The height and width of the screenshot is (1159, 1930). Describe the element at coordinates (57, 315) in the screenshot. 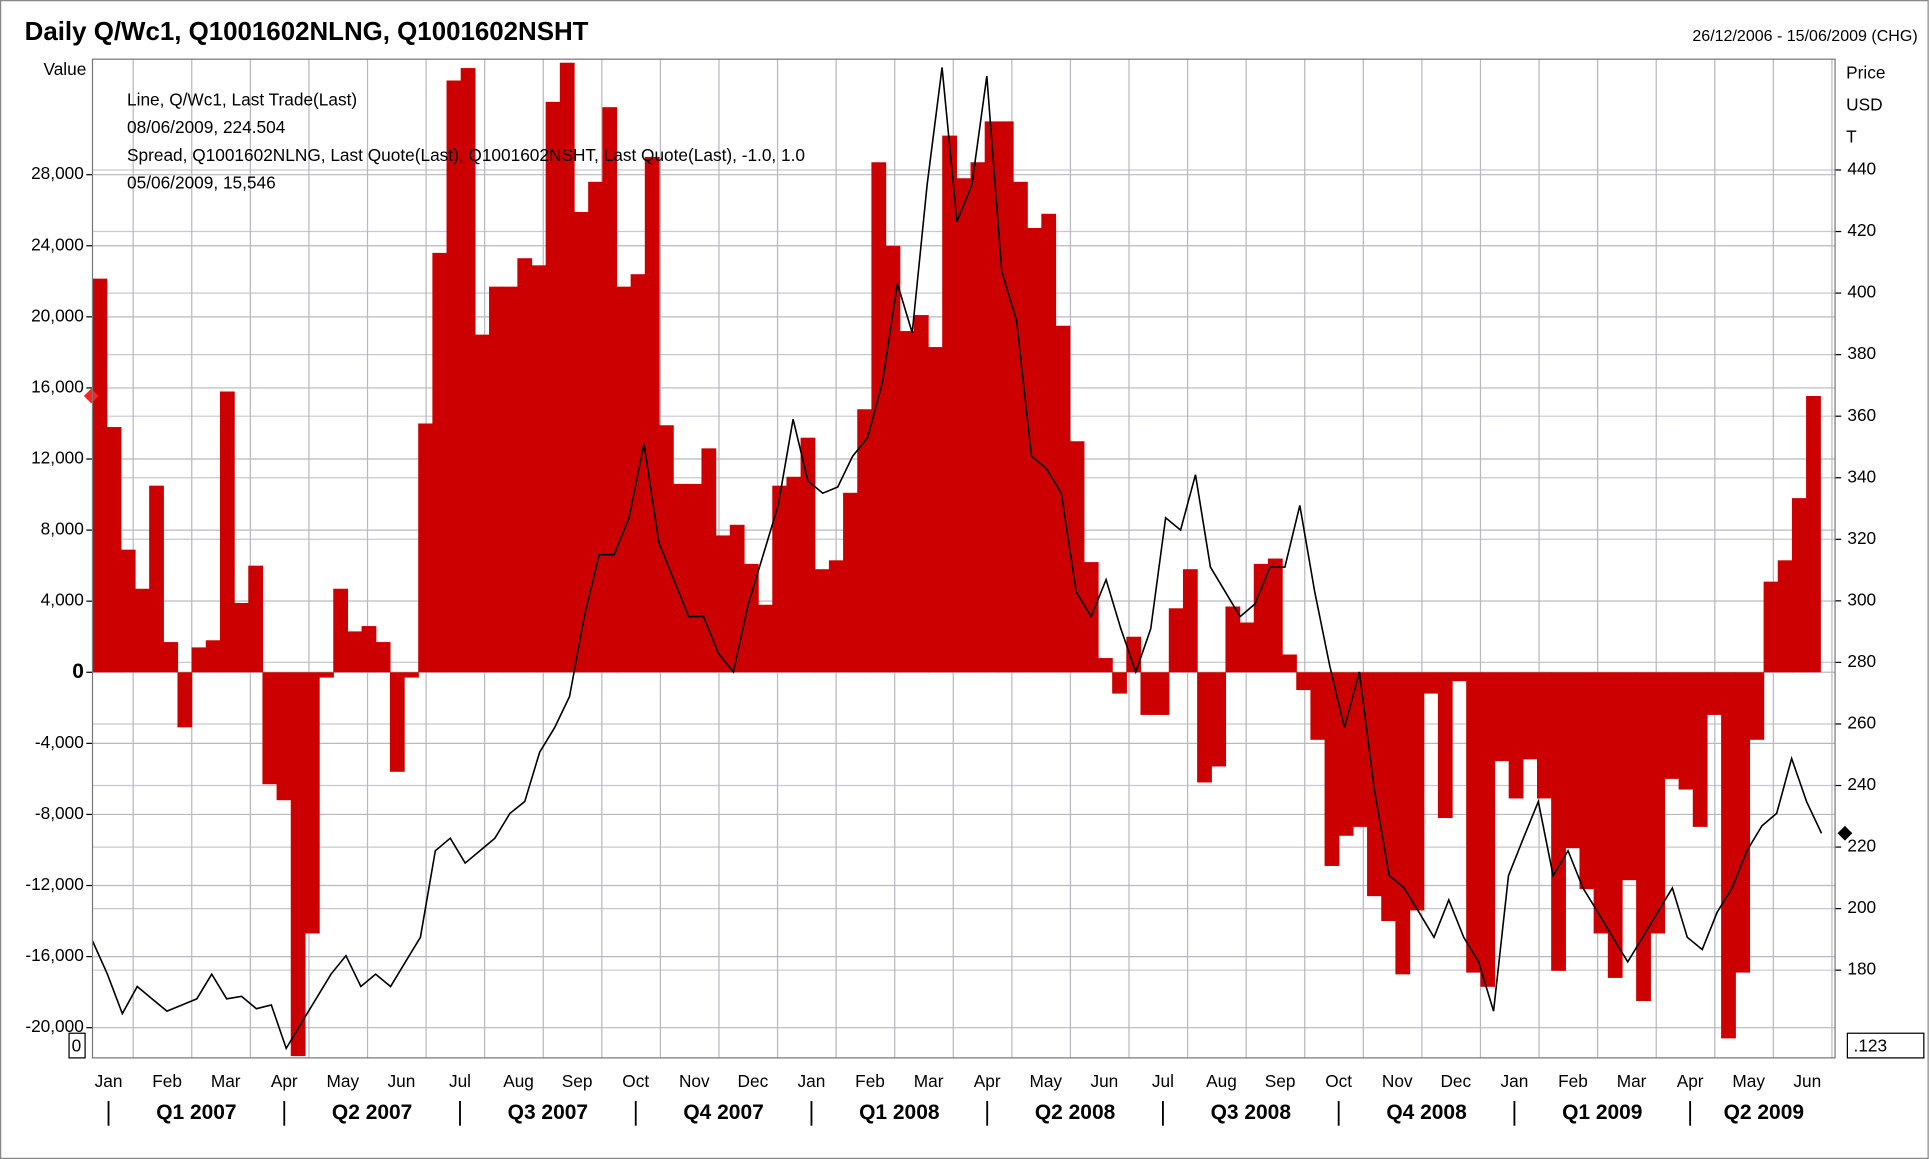

I see `y-tick-label: 20,000` at that location.